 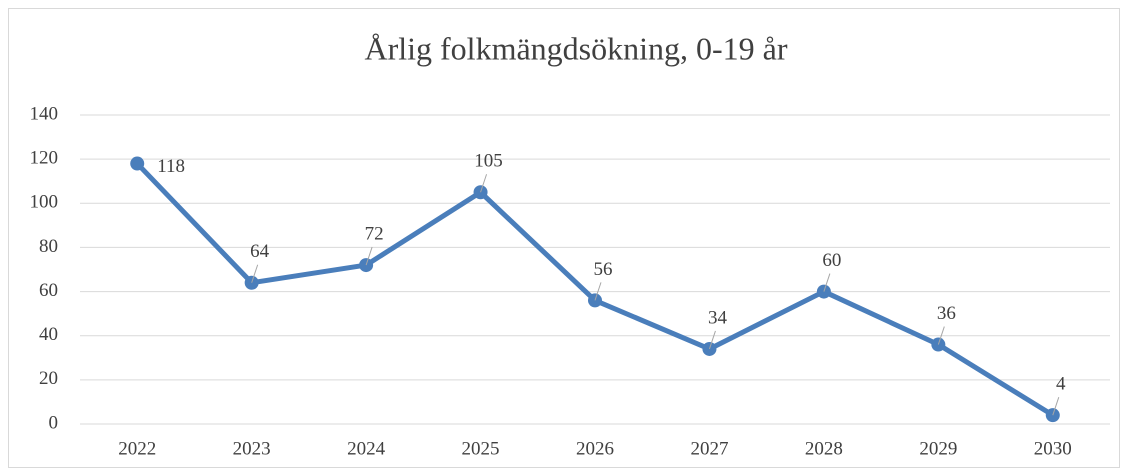 I want to click on x-tick-label: 2030, so click(x=1053, y=448).